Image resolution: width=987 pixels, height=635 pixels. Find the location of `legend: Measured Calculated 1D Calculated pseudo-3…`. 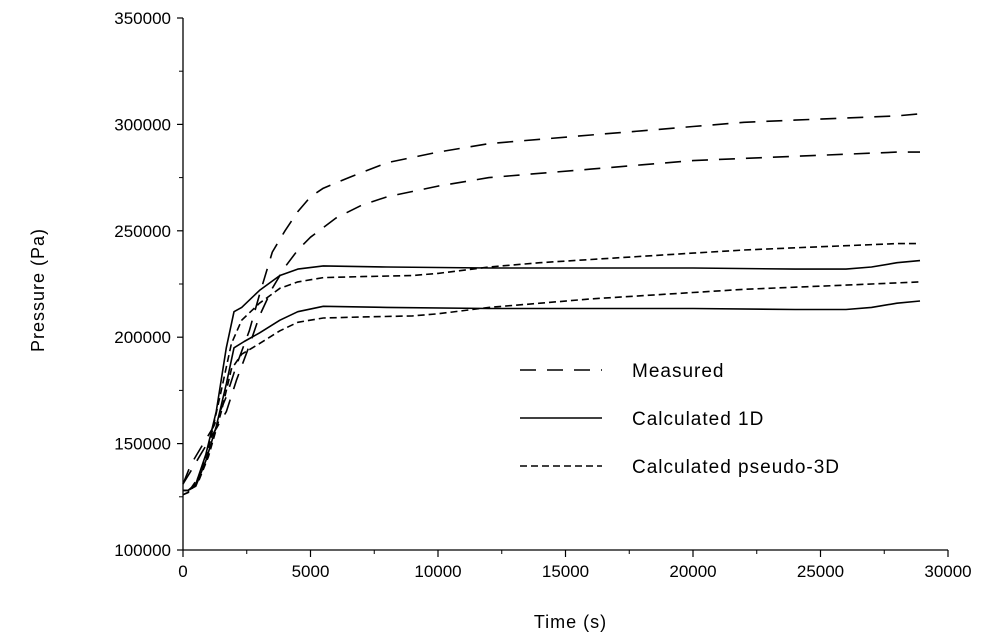

legend: Measured Calculated 1D Calculated pseudo-3… is located at coordinates (680, 419).